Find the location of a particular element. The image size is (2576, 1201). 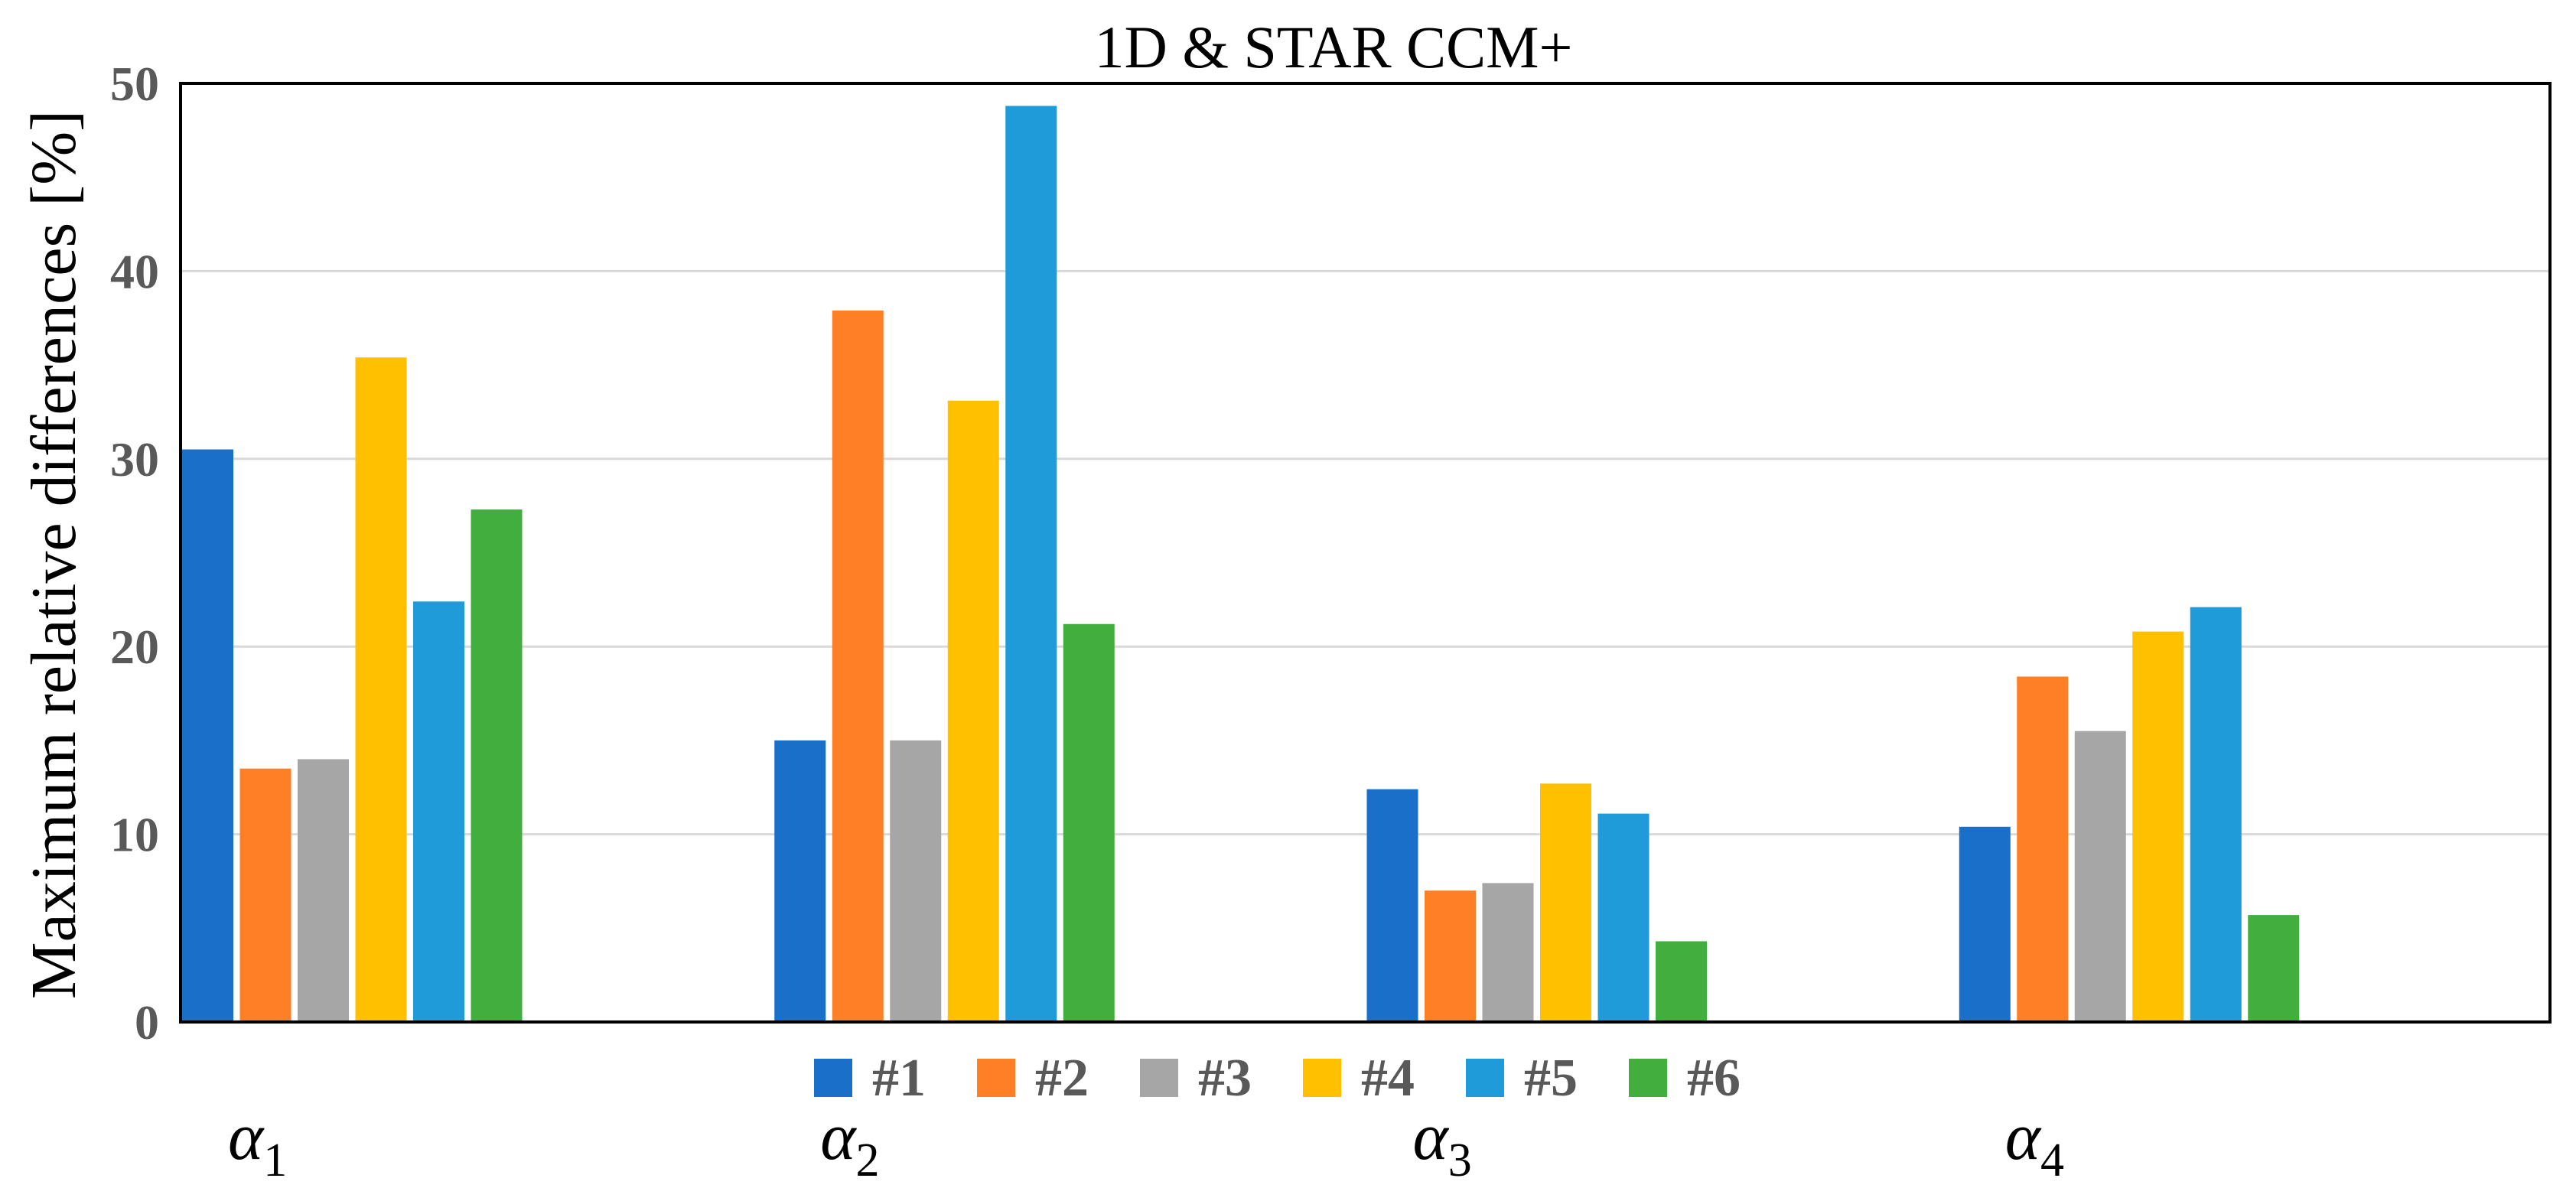

legend-label: #5 is located at coordinates (1551, 1078).